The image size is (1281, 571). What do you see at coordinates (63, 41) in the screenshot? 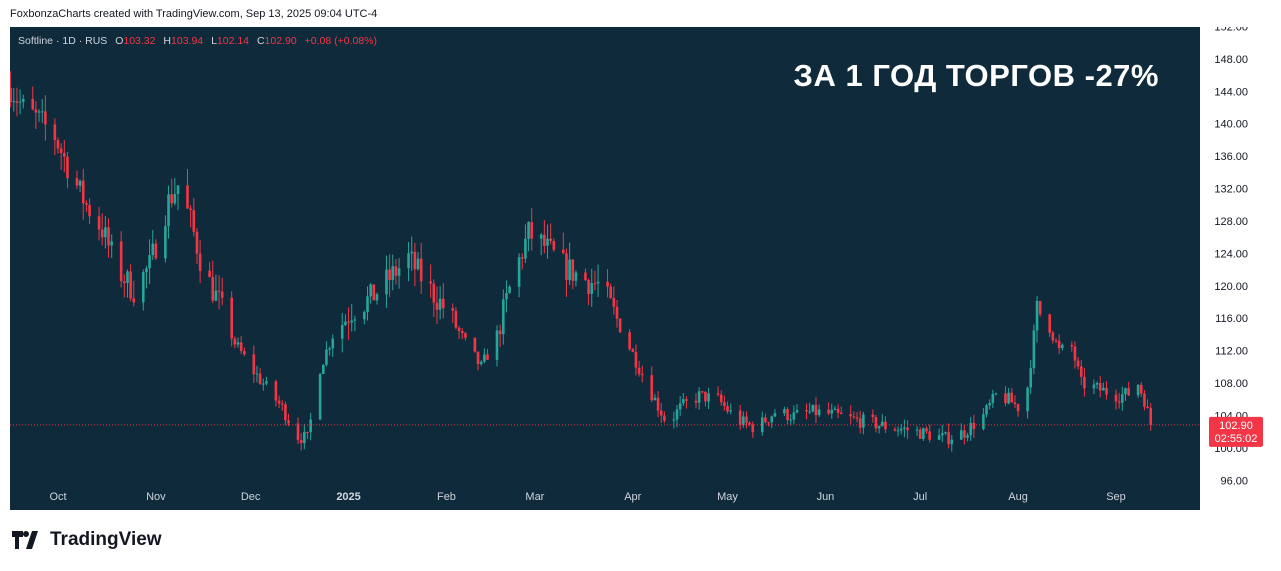
I see `symbol-name: Softline · 1D · RUS` at bounding box center [63, 41].